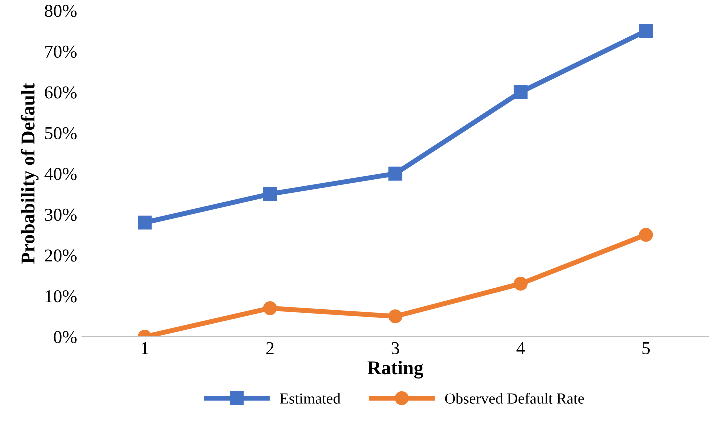 The width and height of the screenshot is (716, 432). What do you see at coordinates (646, 348) in the screenshot?
I see `x-tick-label: 5` at bounding box center [646, 348].